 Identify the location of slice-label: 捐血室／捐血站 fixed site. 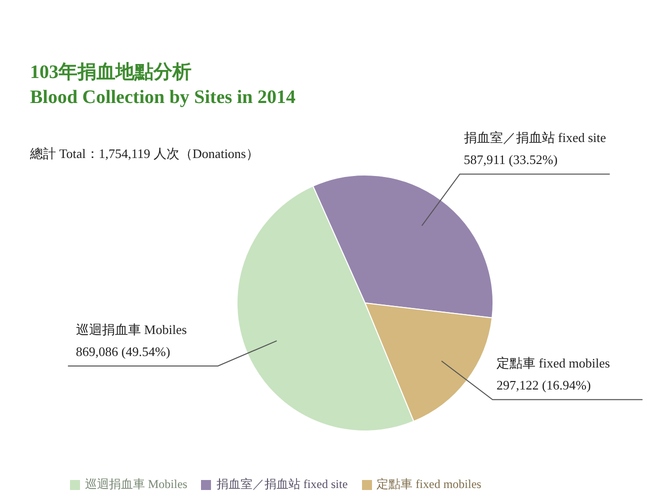
(535, 138).